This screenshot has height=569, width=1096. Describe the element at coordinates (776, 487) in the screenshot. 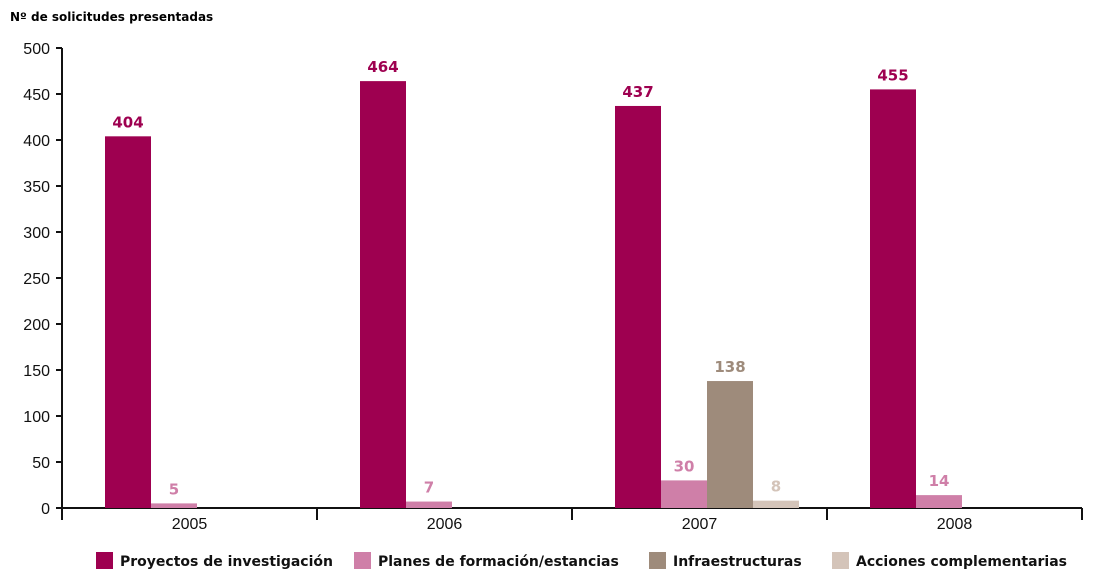

I see `data-label: 8` at that location.